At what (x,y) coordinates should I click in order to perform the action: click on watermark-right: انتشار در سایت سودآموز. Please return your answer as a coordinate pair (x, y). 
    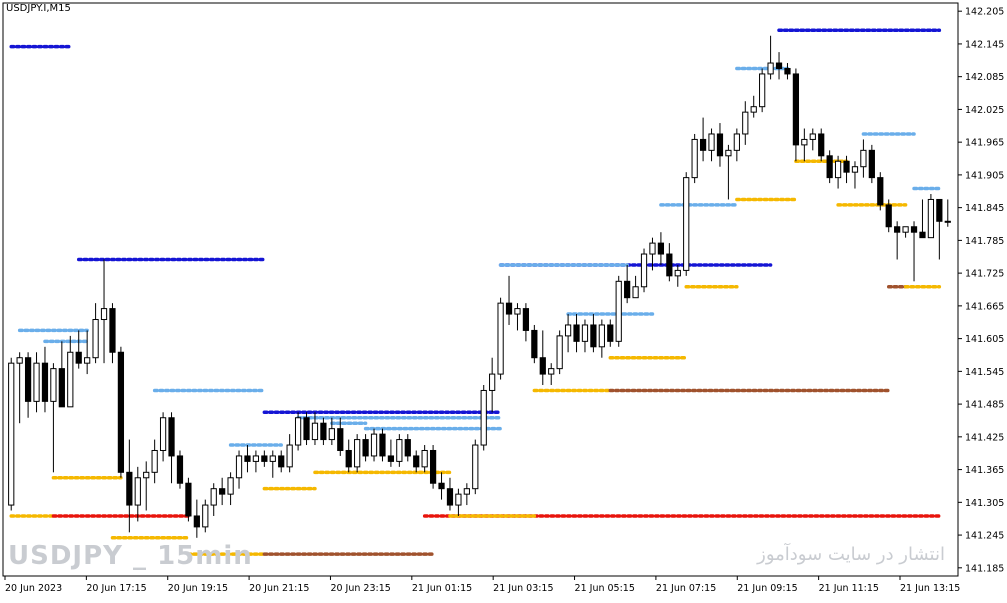
    Looking at the image, I should click on (851, 554).